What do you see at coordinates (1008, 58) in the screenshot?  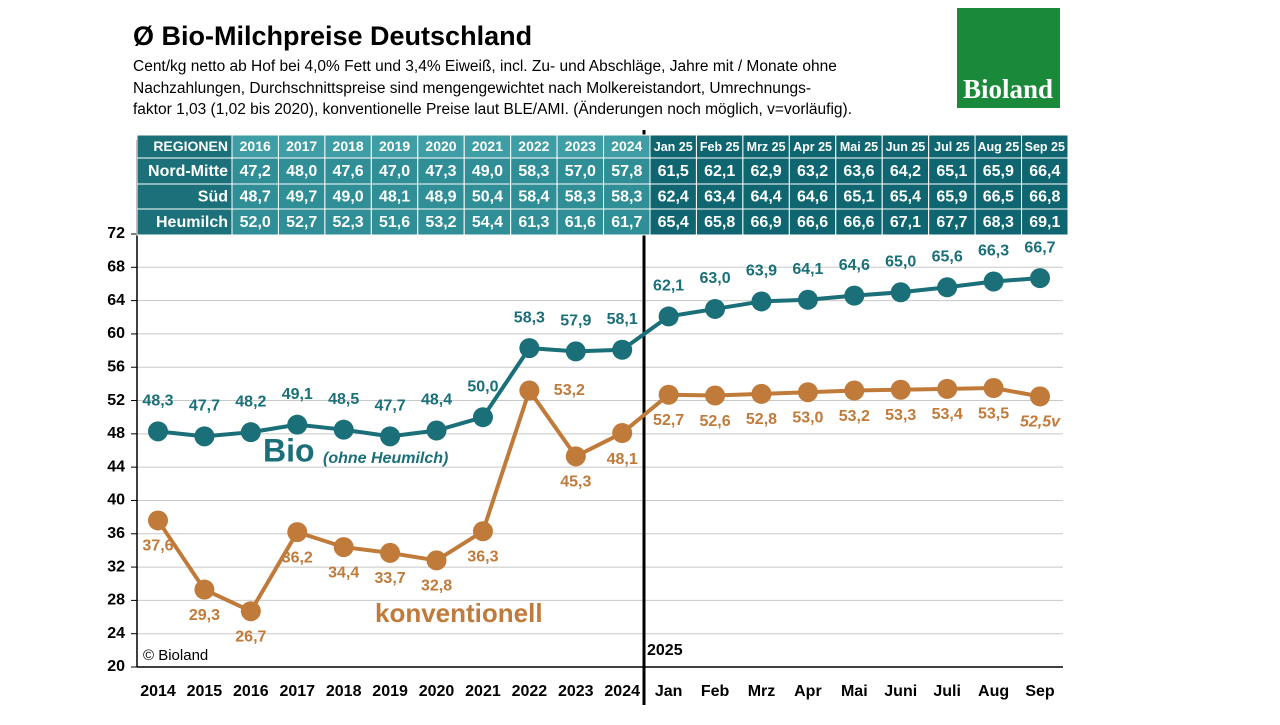 I see `logo-box` at bounding box center [1008, 58].